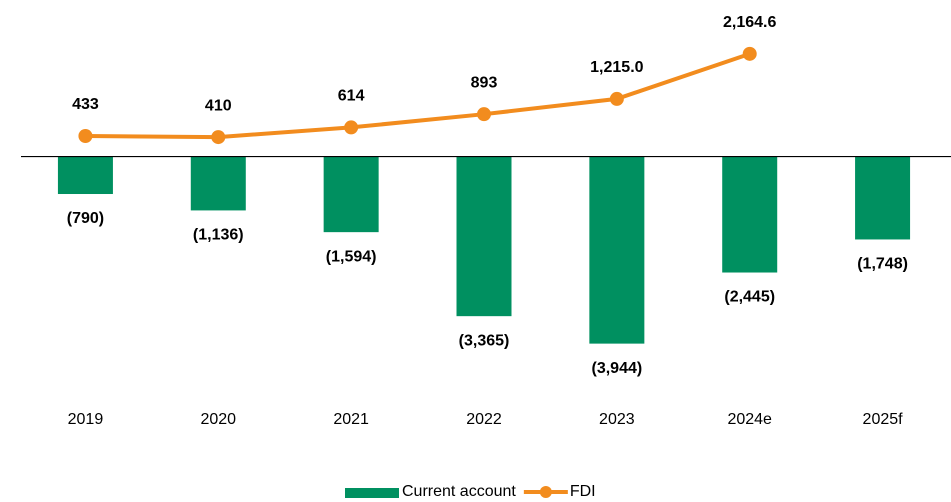 The width and height of the screenshot is (951, 502). What do you see at coordinates (85, 218) in the screenshot?
I see `data-label: (790)` at bounding box center [85, 218].